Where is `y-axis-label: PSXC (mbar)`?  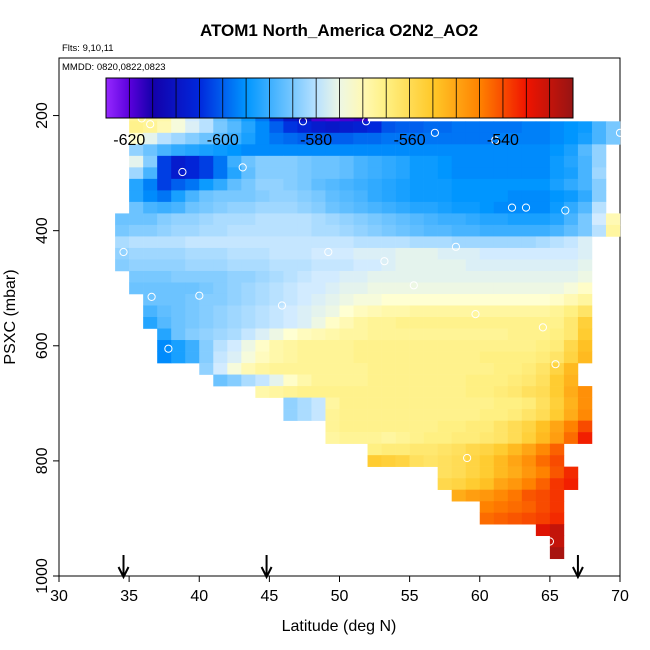
y-axis-label: PSXC (mbar) is located at coordinates (10, 316).